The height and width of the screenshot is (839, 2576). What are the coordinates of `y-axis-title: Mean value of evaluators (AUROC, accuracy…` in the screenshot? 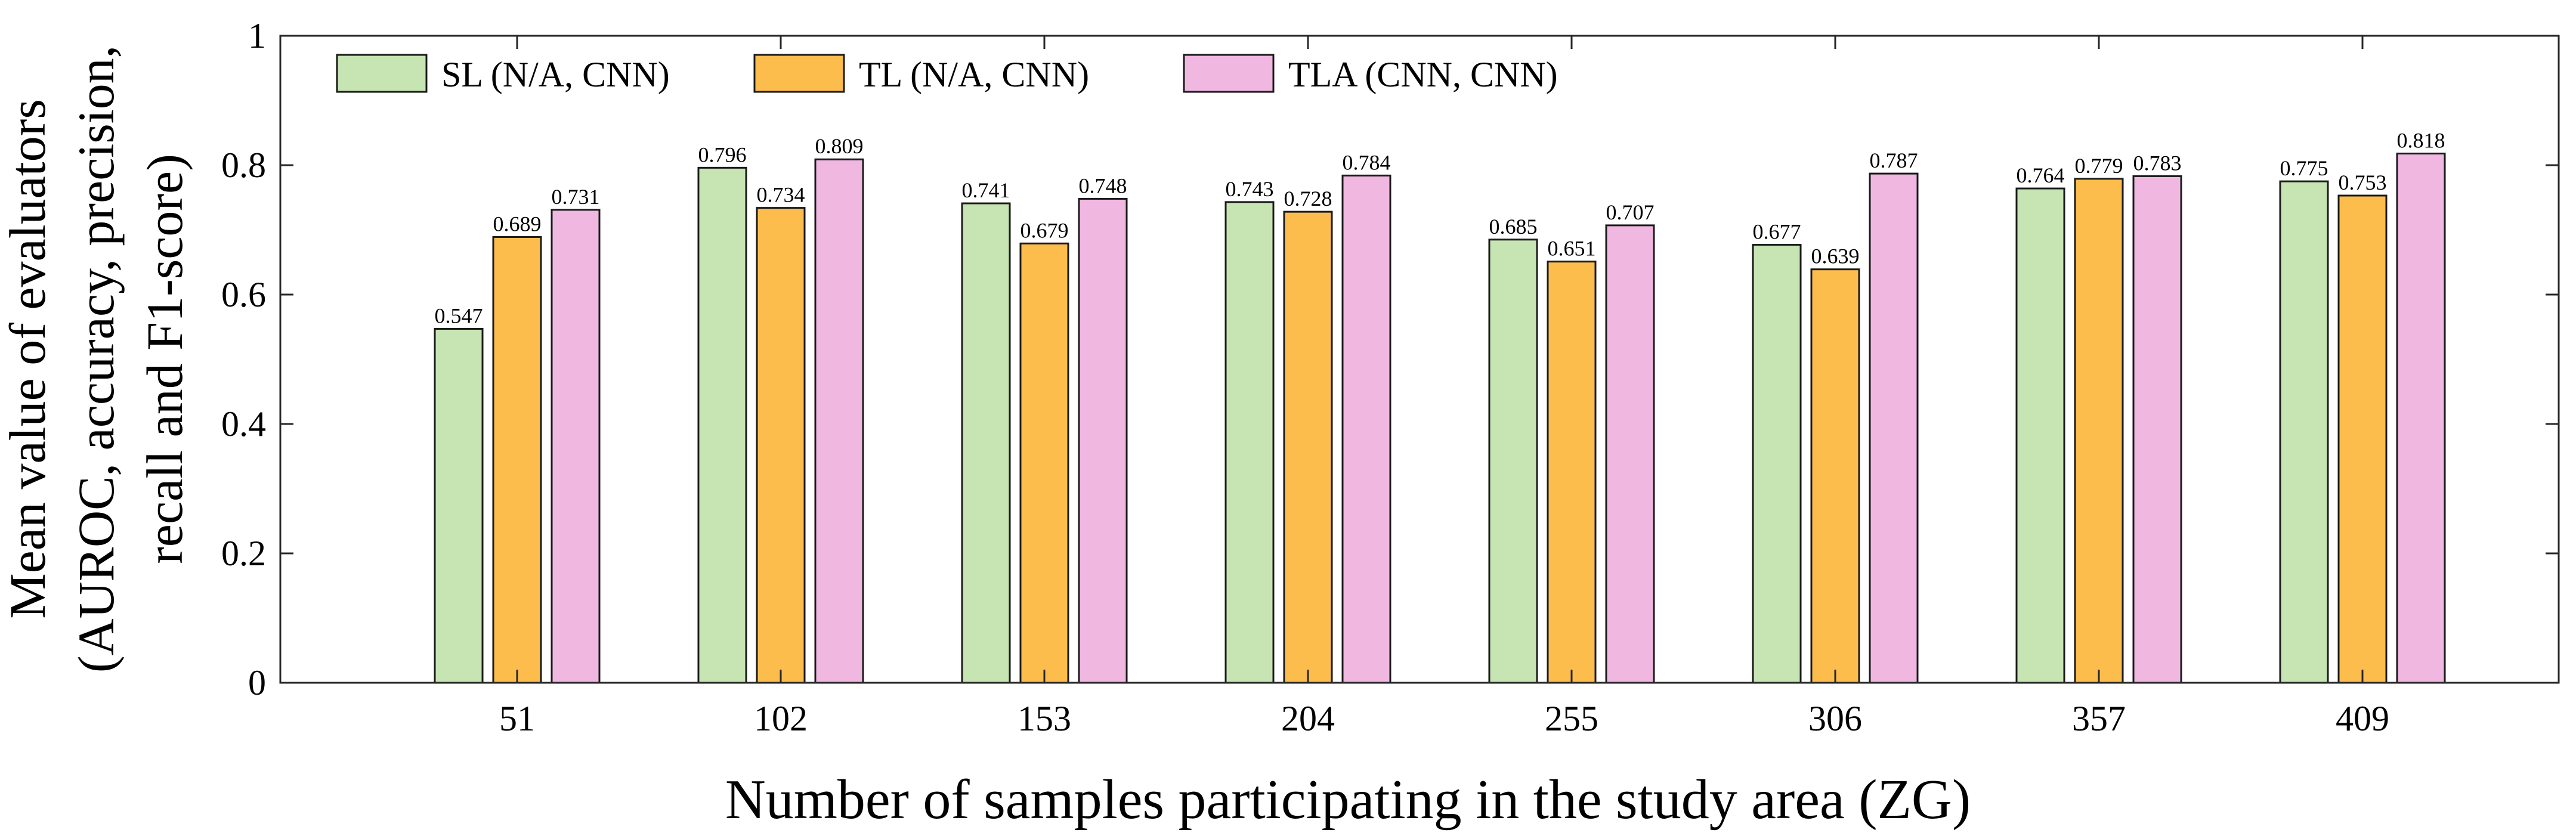 It's located at (96, 359).